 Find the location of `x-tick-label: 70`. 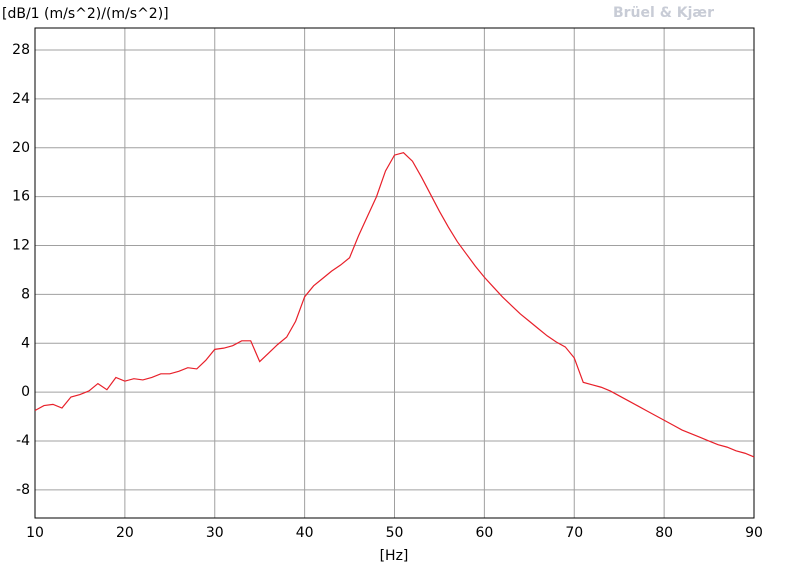

x-tick-label: 70 is located at coordinates (574, 533).